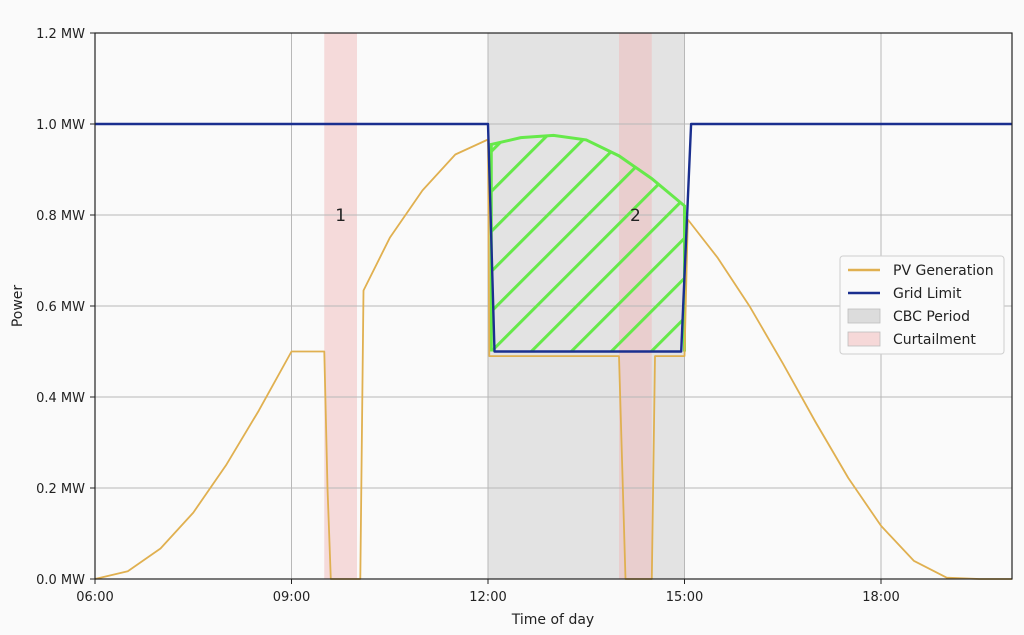  I want to click on annotation-2: 2, so click(635, 216).